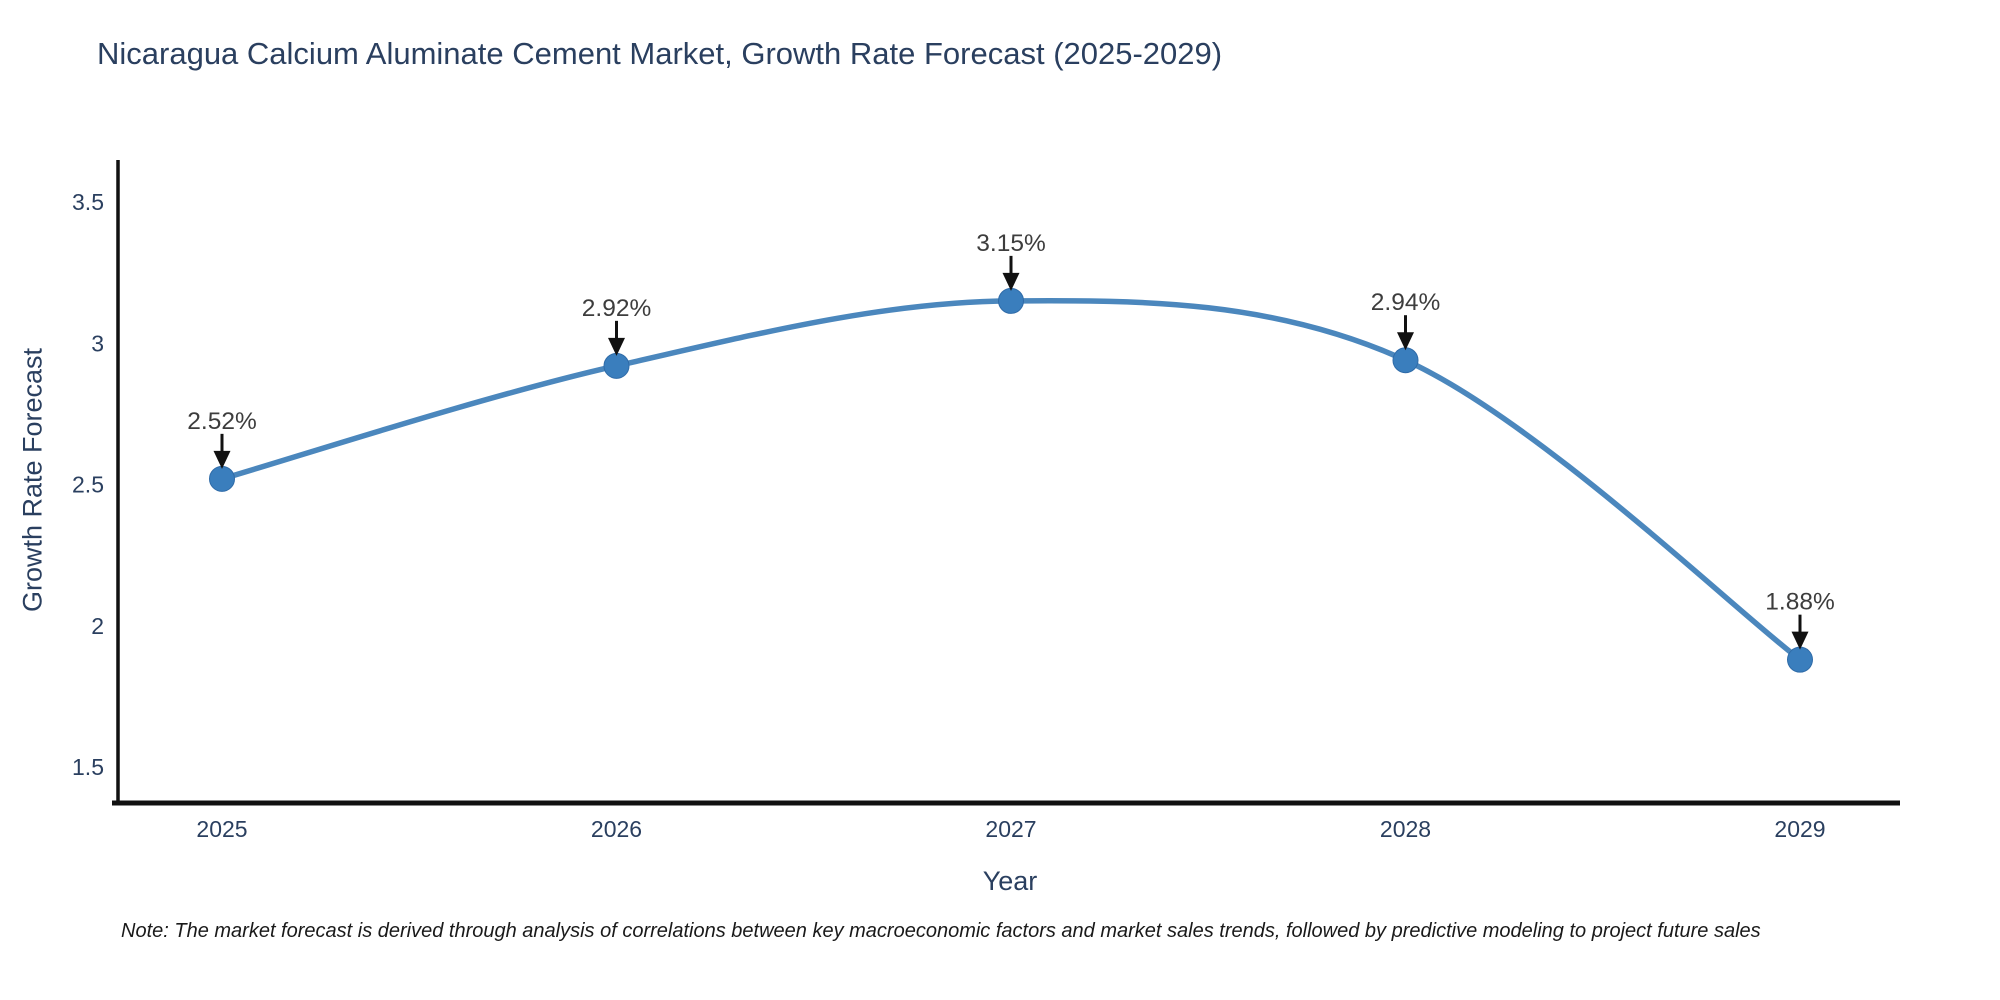  I want to click on y-tick-label: 3, so click(97, 343).